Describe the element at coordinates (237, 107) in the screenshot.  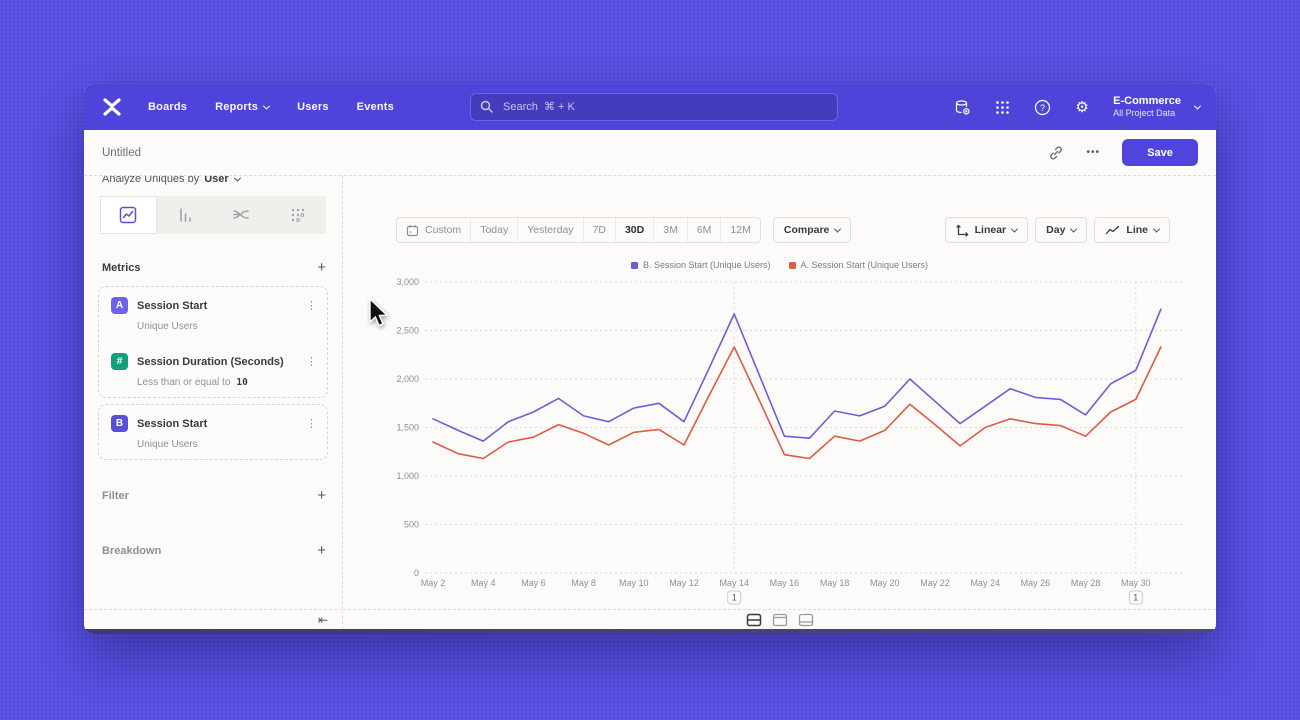
I see `nav-label: Reports` at that location.